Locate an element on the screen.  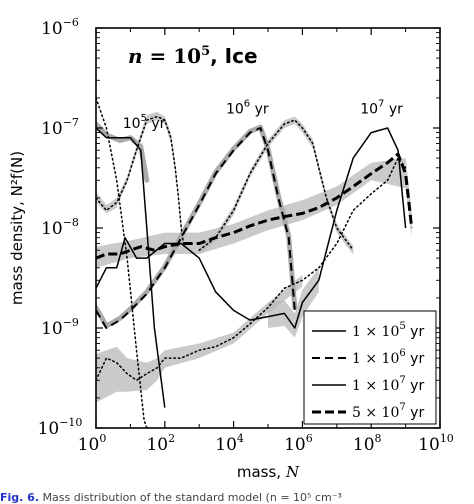
x-tick-label: 10¹⁰ is located at coordinates (436, 443).